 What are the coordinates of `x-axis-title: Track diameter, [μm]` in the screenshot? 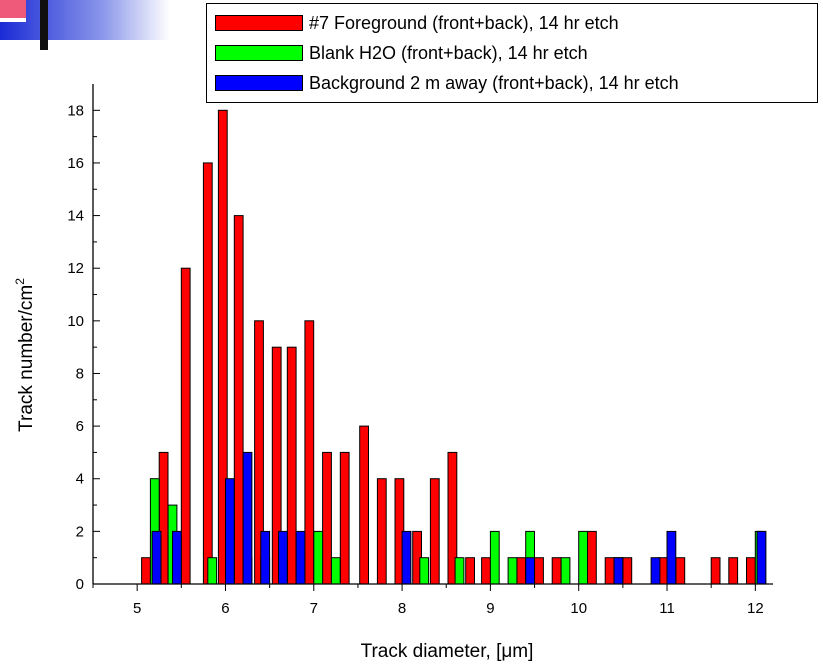 It's located at (447, 651).